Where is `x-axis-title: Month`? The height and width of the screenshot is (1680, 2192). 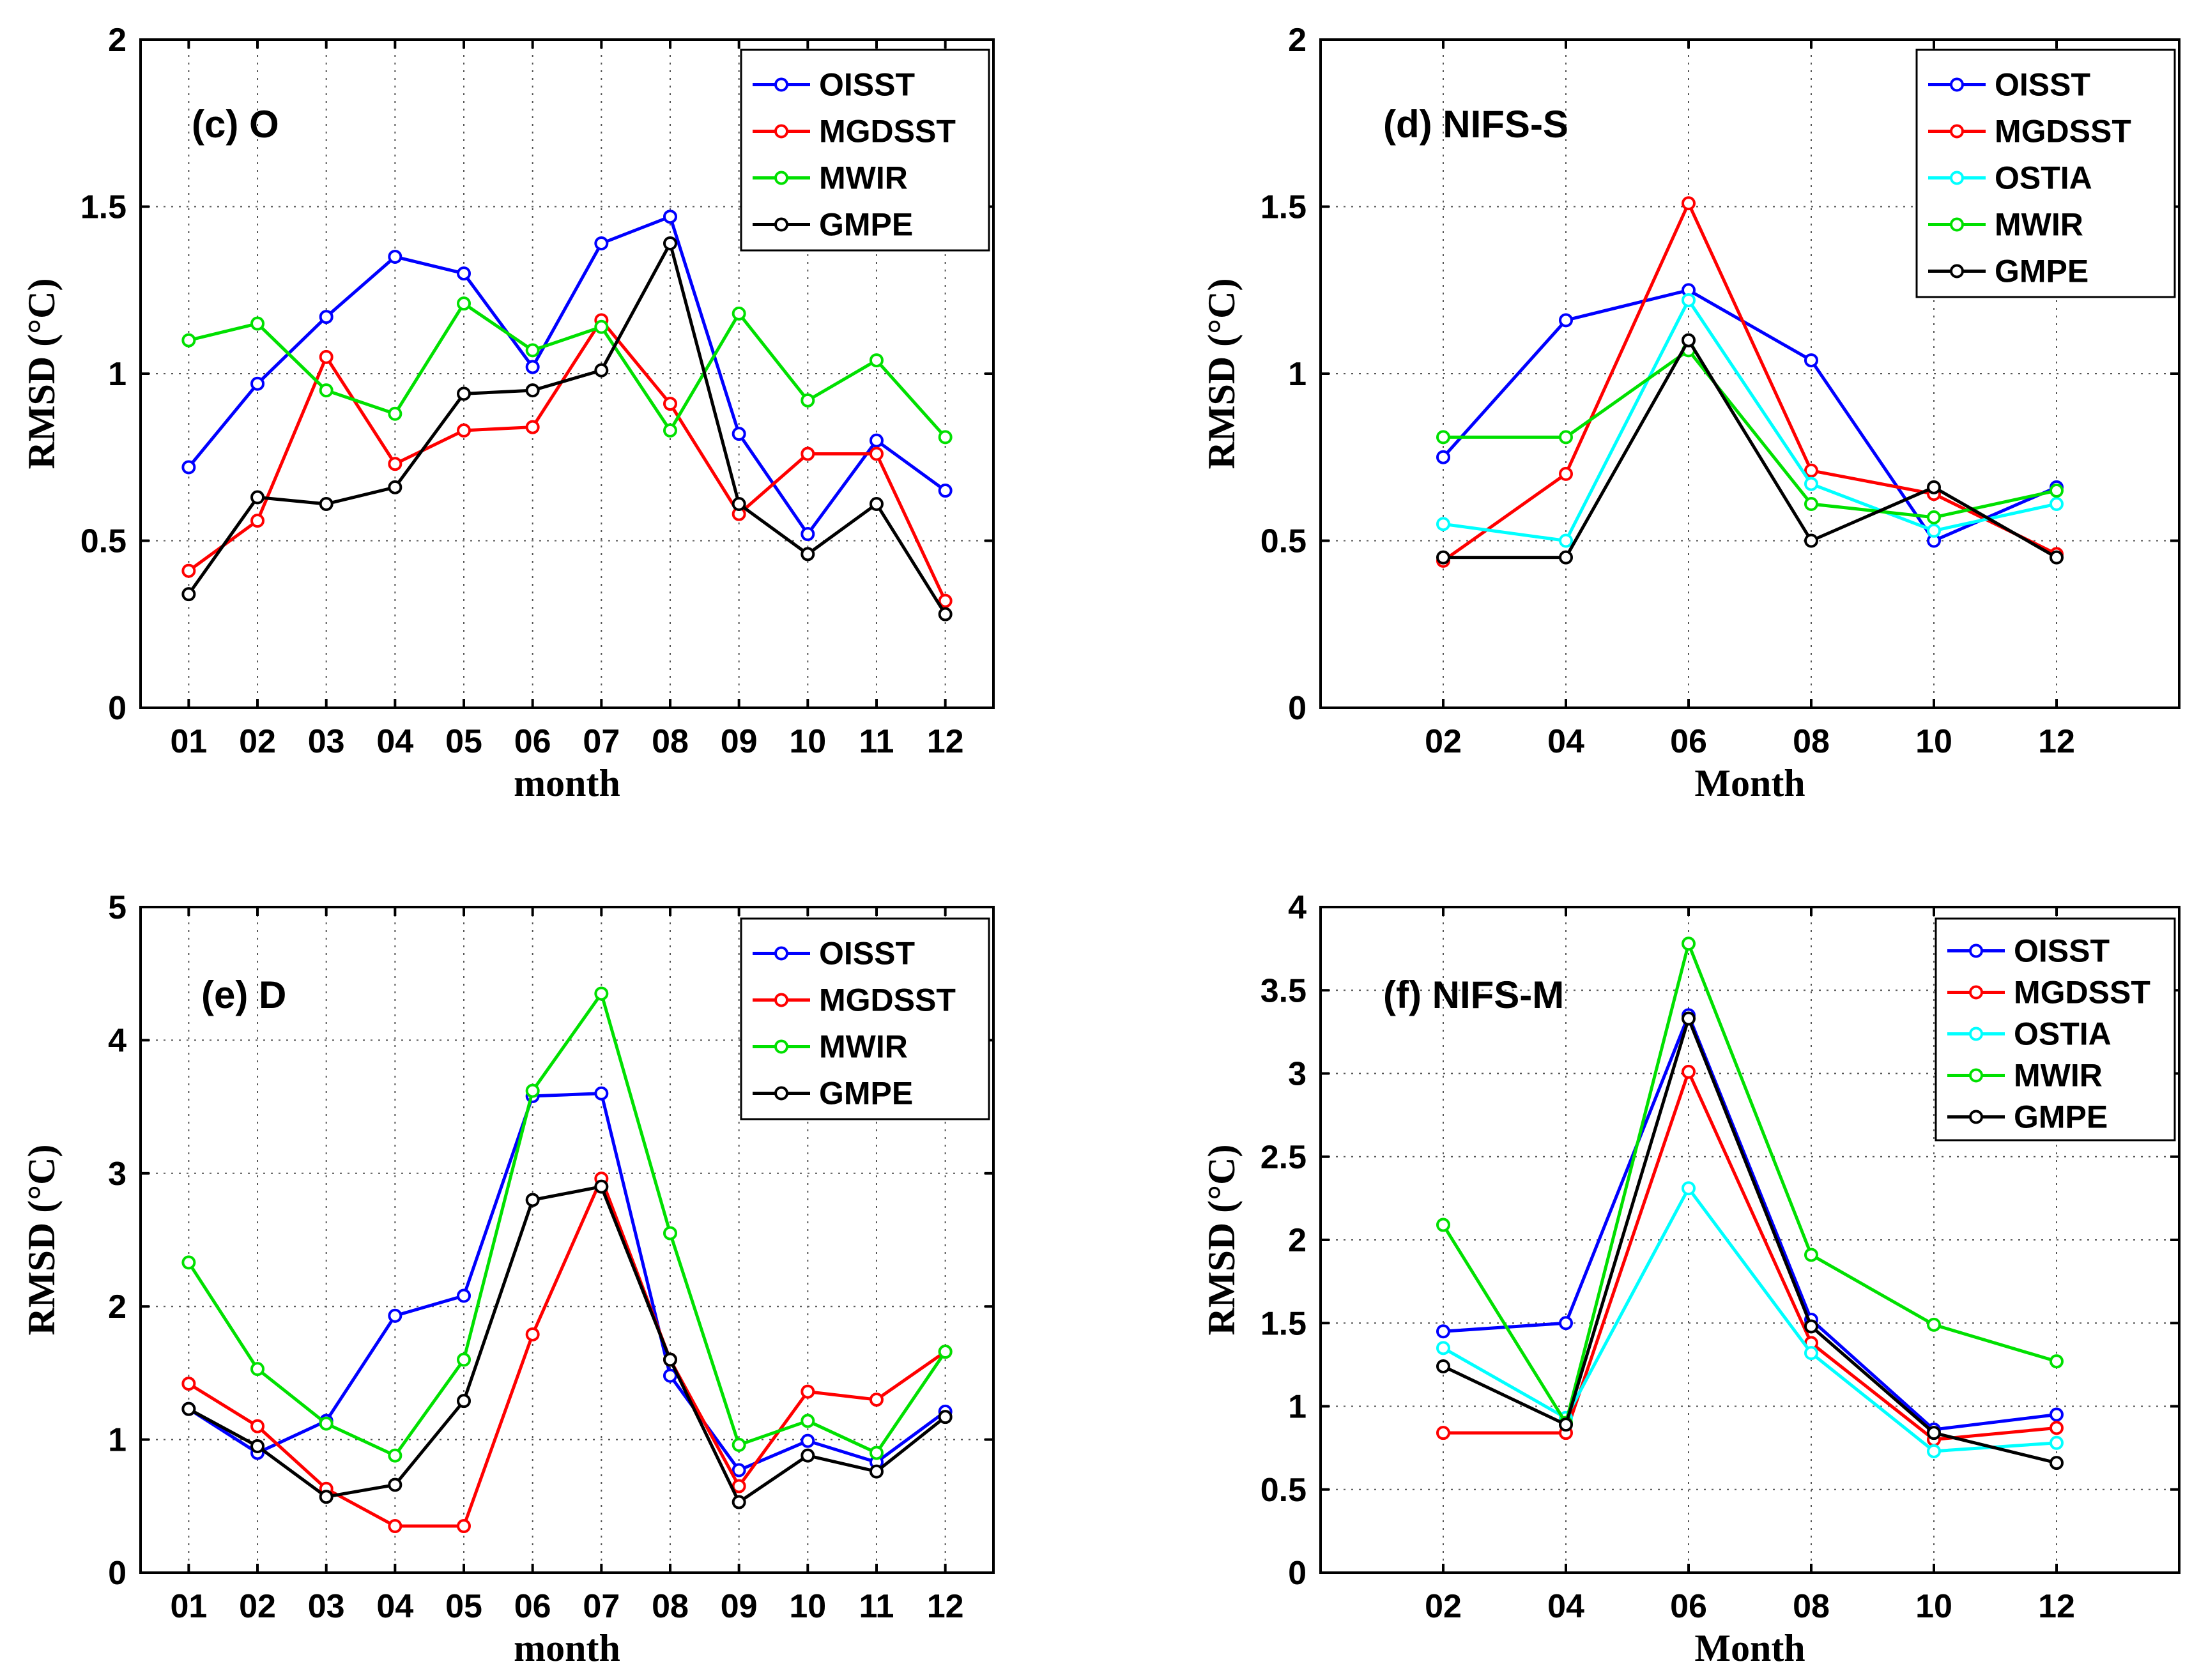
x-axis-title: Month is located at coordinates (1749, 1648).